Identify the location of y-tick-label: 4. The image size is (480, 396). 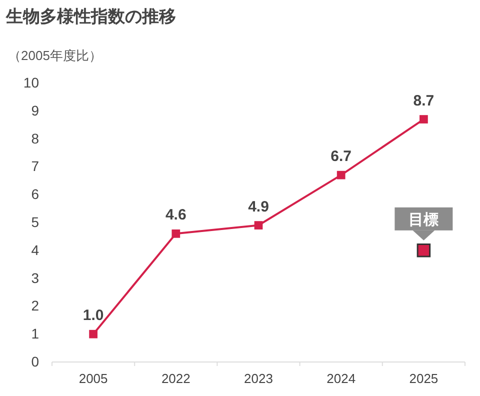
(35, 250).